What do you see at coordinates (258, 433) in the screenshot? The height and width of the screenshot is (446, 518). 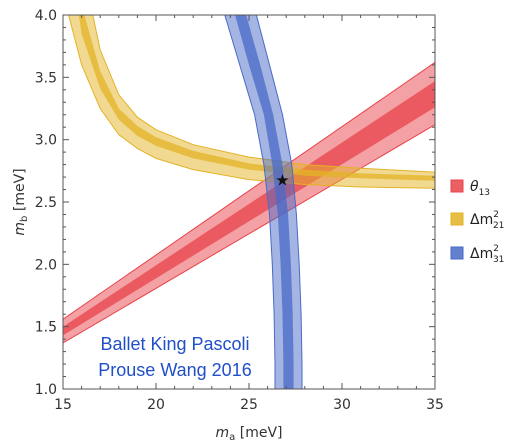 I see `x-axis-label-unit: [meV]` at bounding box center [258, 433].